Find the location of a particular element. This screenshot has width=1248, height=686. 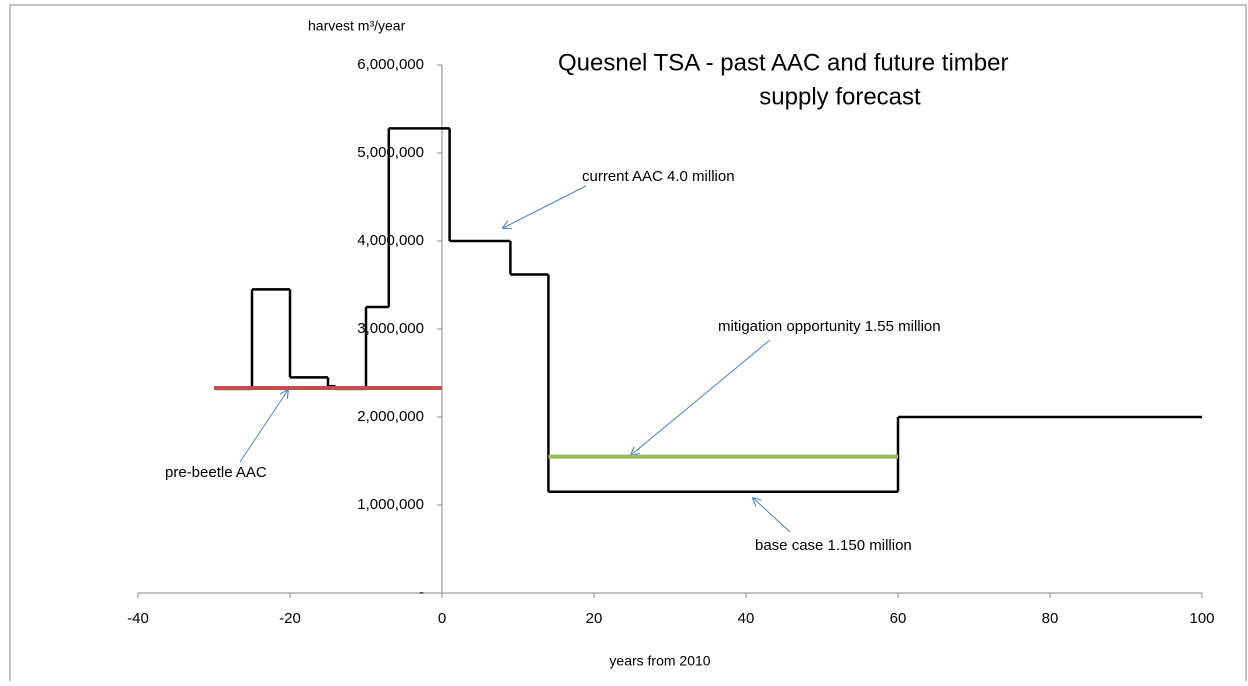

chart-title: Quesnel TSA - past AAC and future timber is located at coordinates (783, 62).